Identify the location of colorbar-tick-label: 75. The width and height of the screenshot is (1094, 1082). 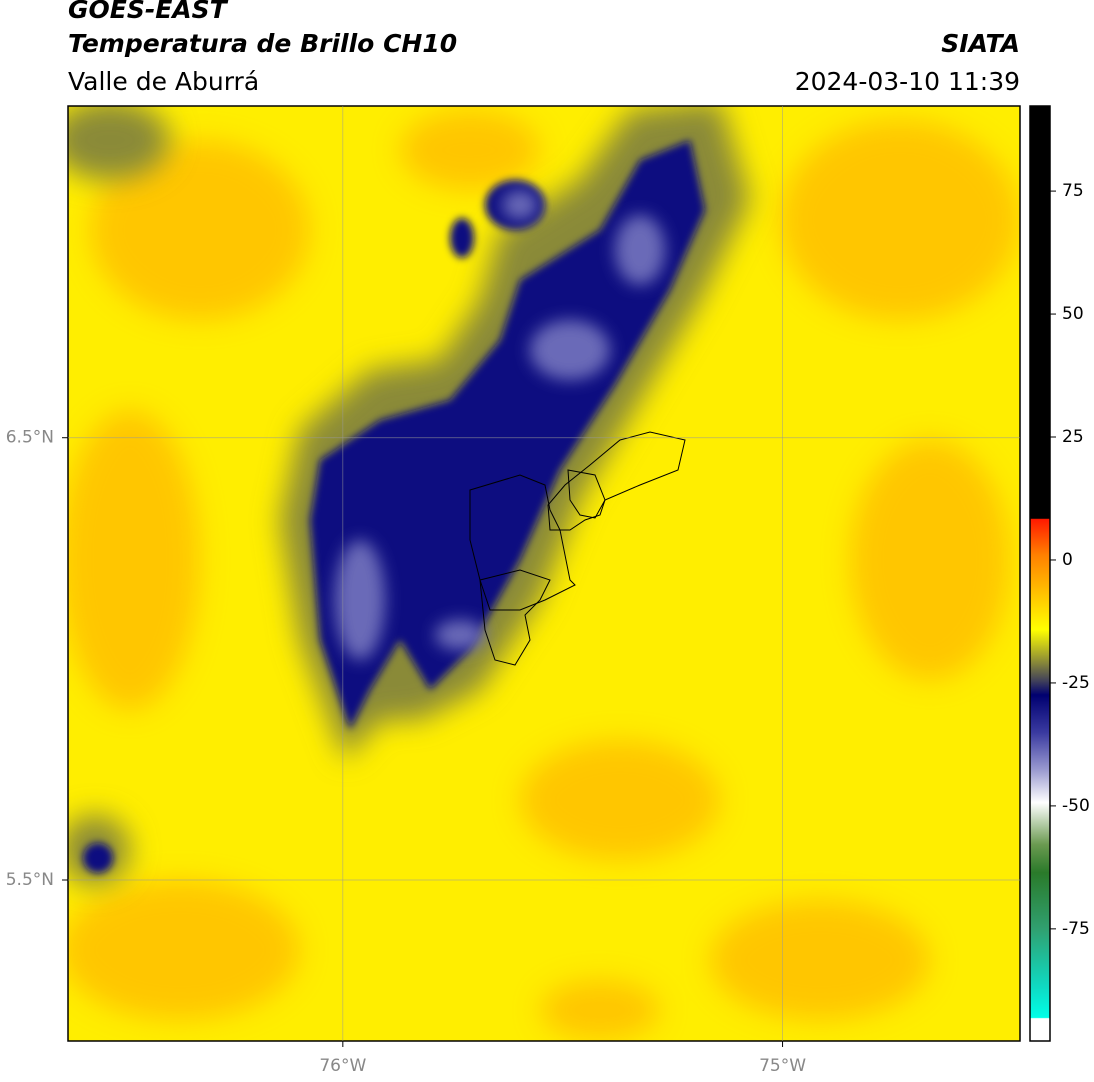
(1073, 191).